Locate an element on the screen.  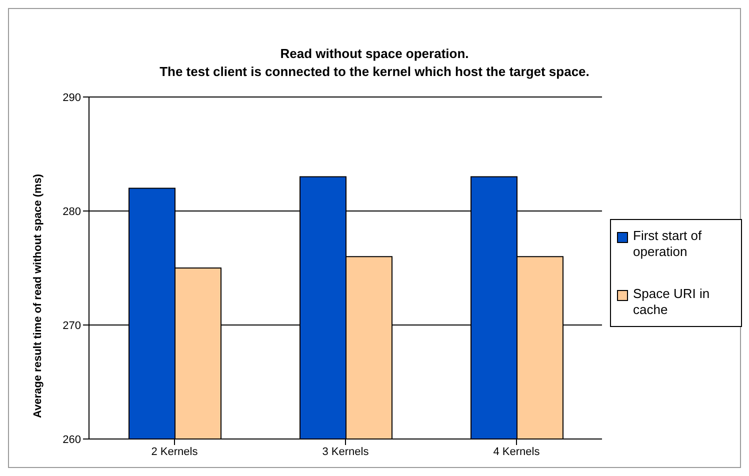
y-tick-label: 270 is located at coordinates (71, 326).